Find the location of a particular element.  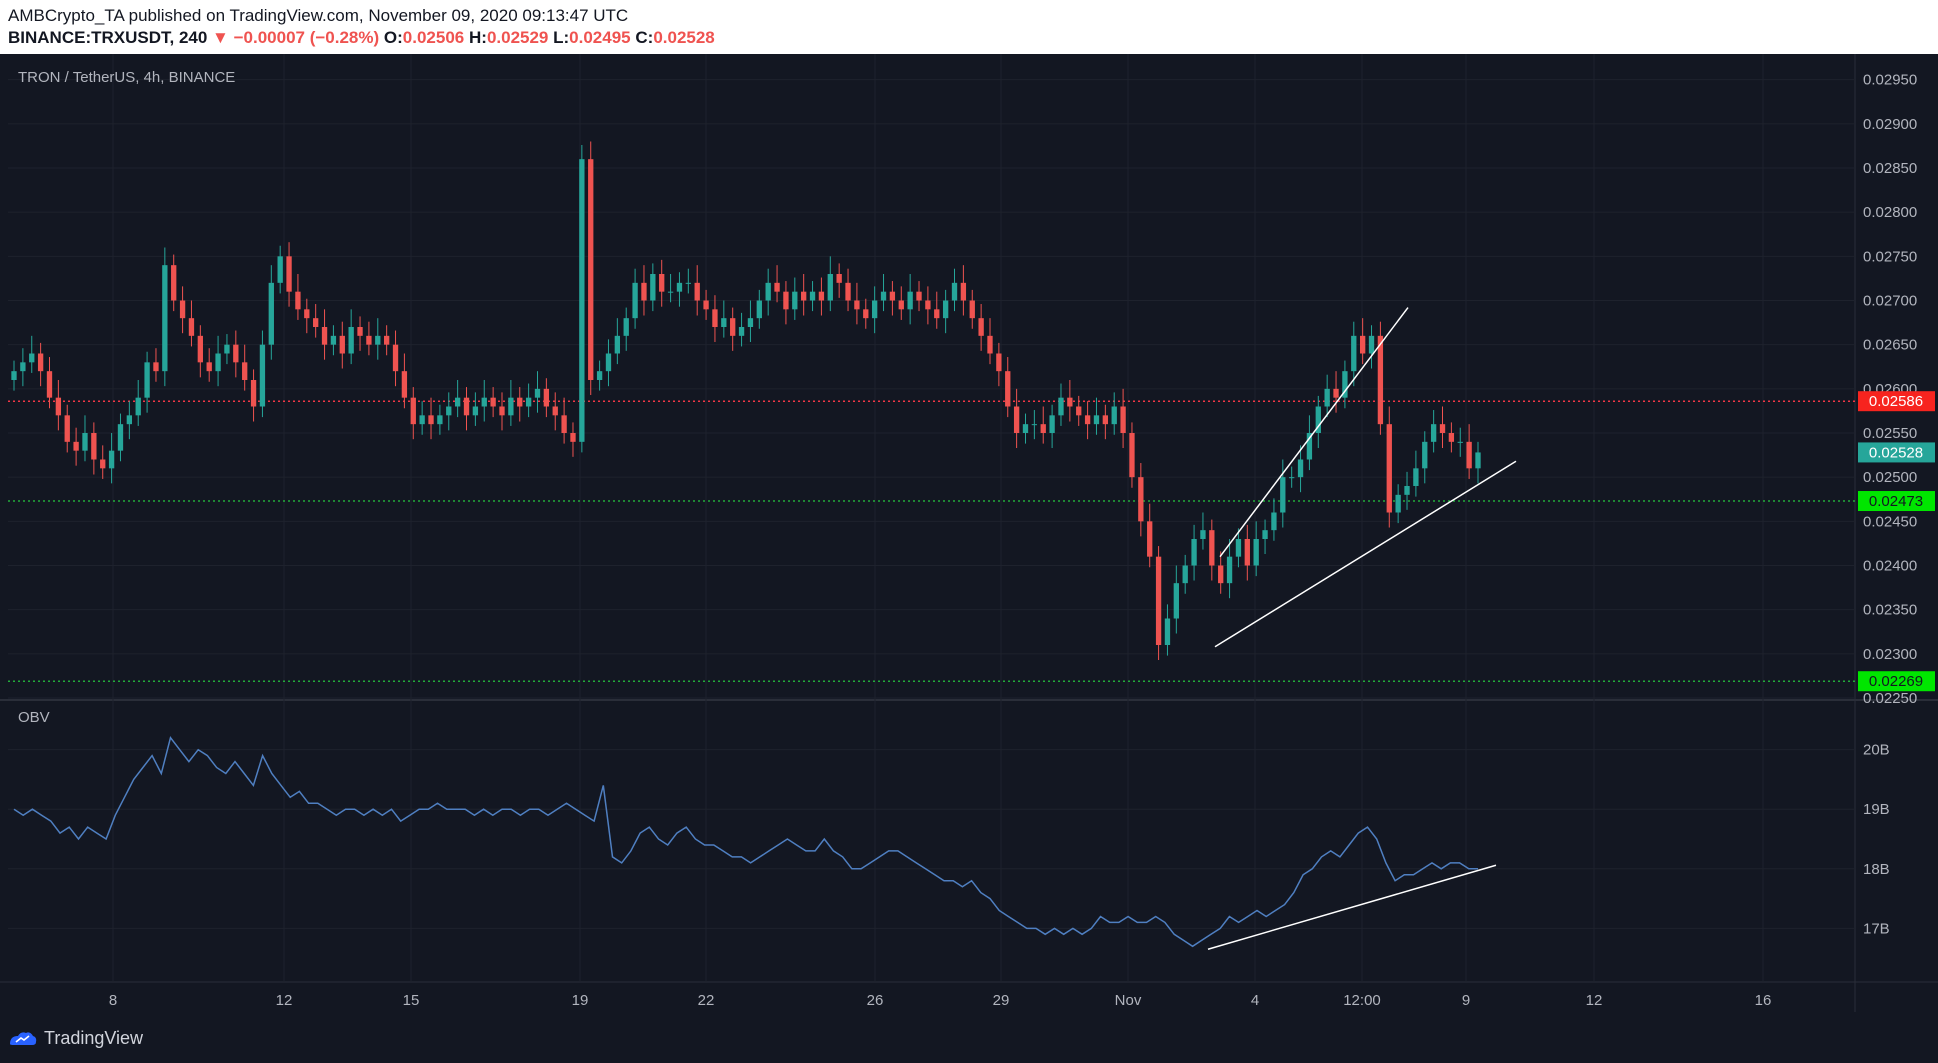

y-tick-label: 0.02700 is located at coordinates (1890, 301).